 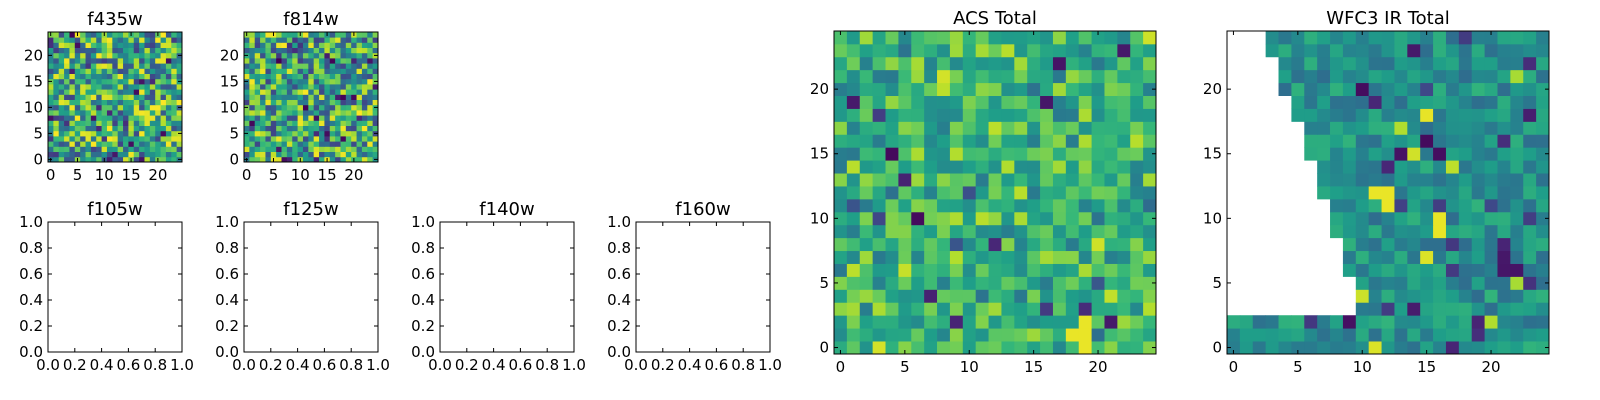 I want to click on x-tick-label: 5, so click(x=1298, y=367).